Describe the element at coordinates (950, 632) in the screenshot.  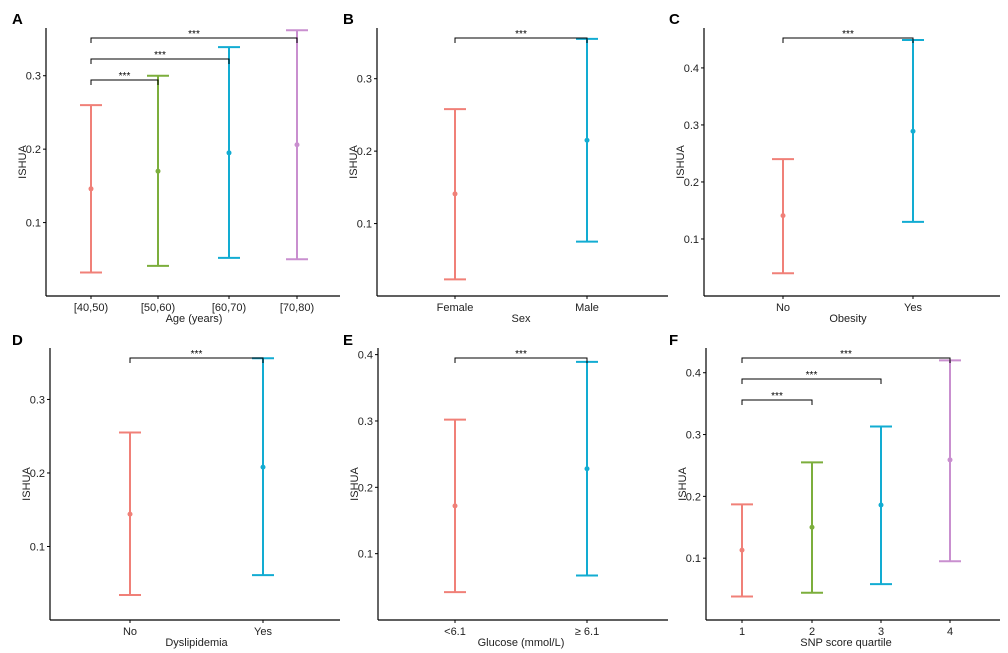
I see `x-tick-label: 4` at that location.